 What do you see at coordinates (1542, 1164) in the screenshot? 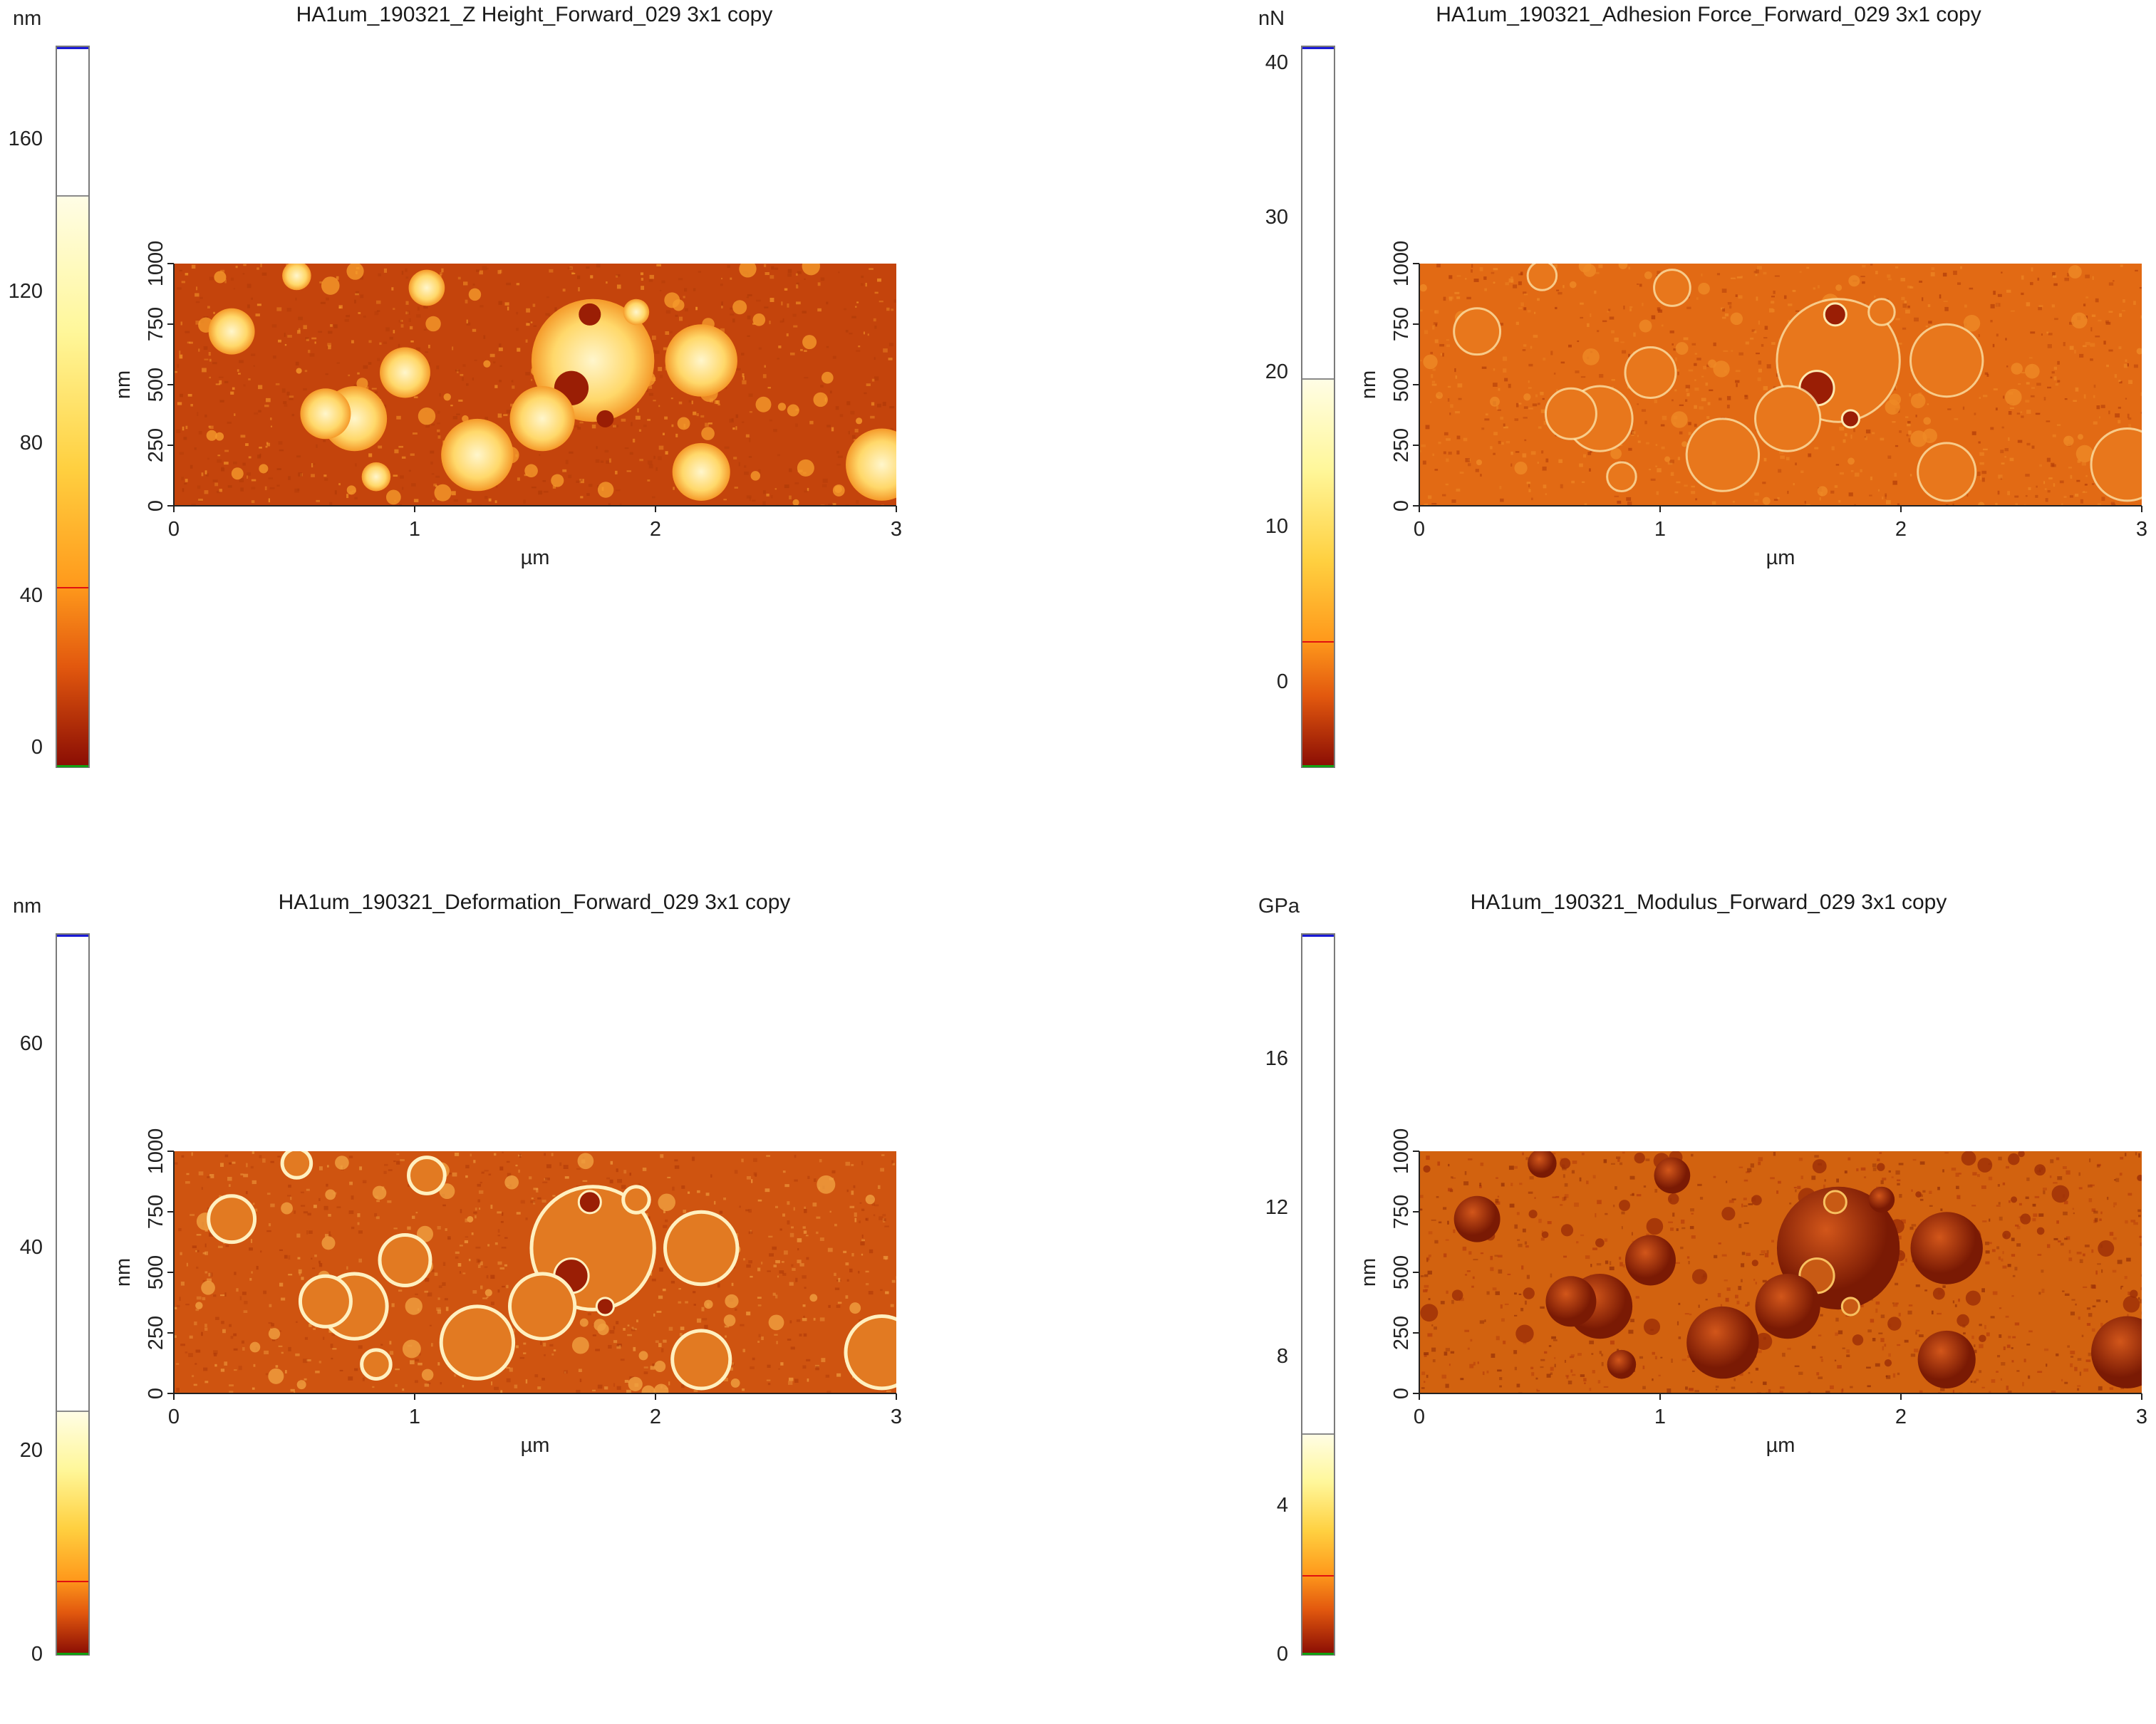
I see `particle` at bounding box center [1542, 1164].